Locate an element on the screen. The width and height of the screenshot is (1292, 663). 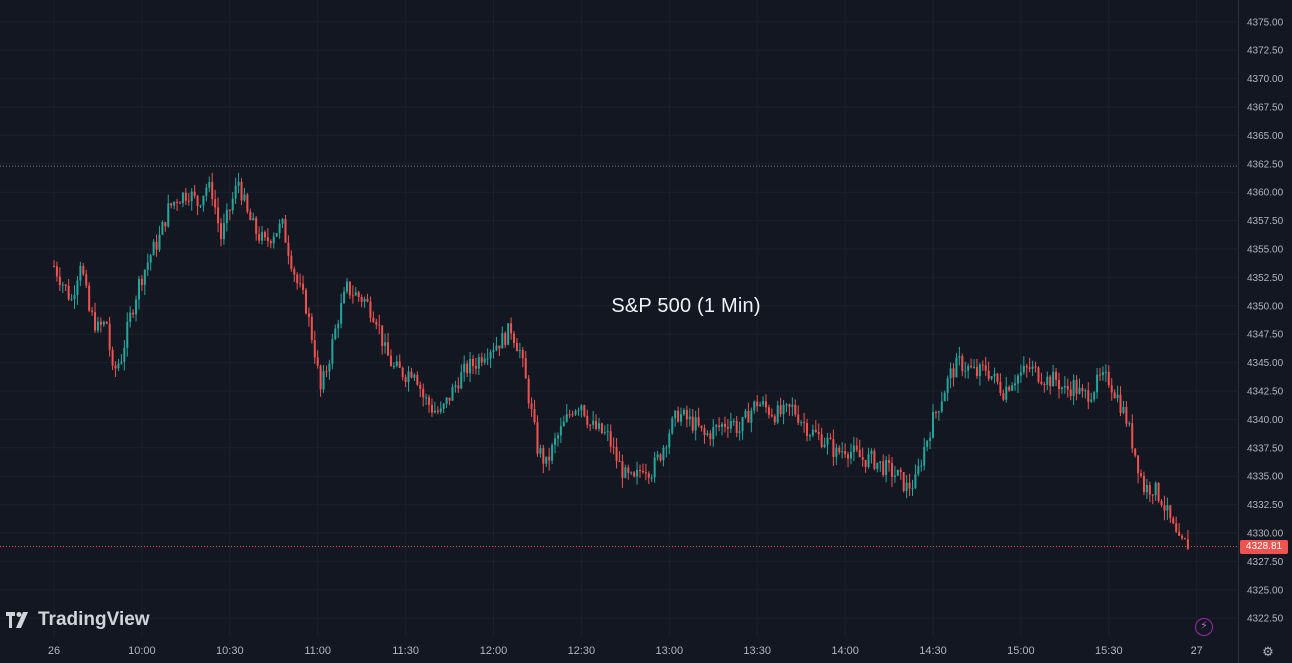
y-tick-label: 4352.50 is located at coordinates (1265, 278).